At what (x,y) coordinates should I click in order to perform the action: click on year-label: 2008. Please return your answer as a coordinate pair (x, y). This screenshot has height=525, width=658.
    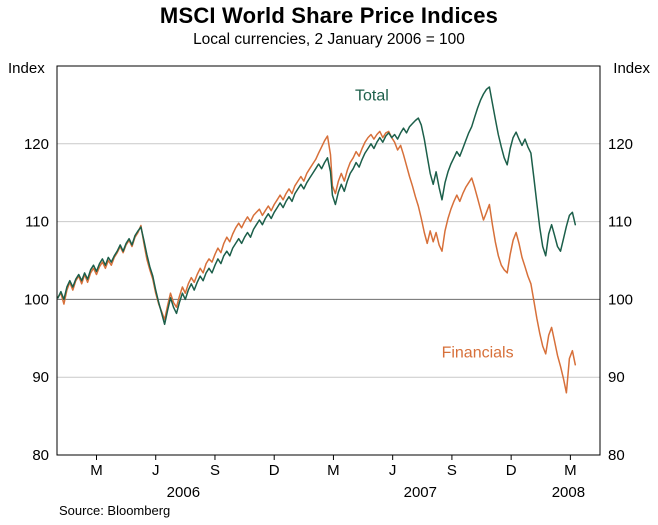
    Looking at the image, I should click on (568, 492).